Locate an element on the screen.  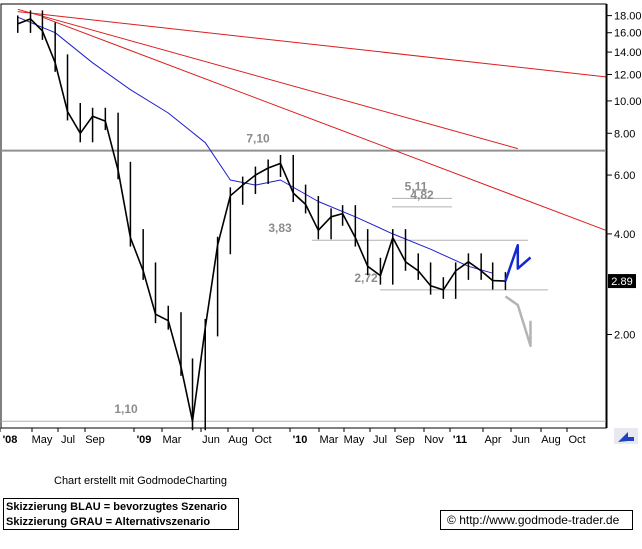
x-tick-label-19: Oct is located at coordinates (576, 440).